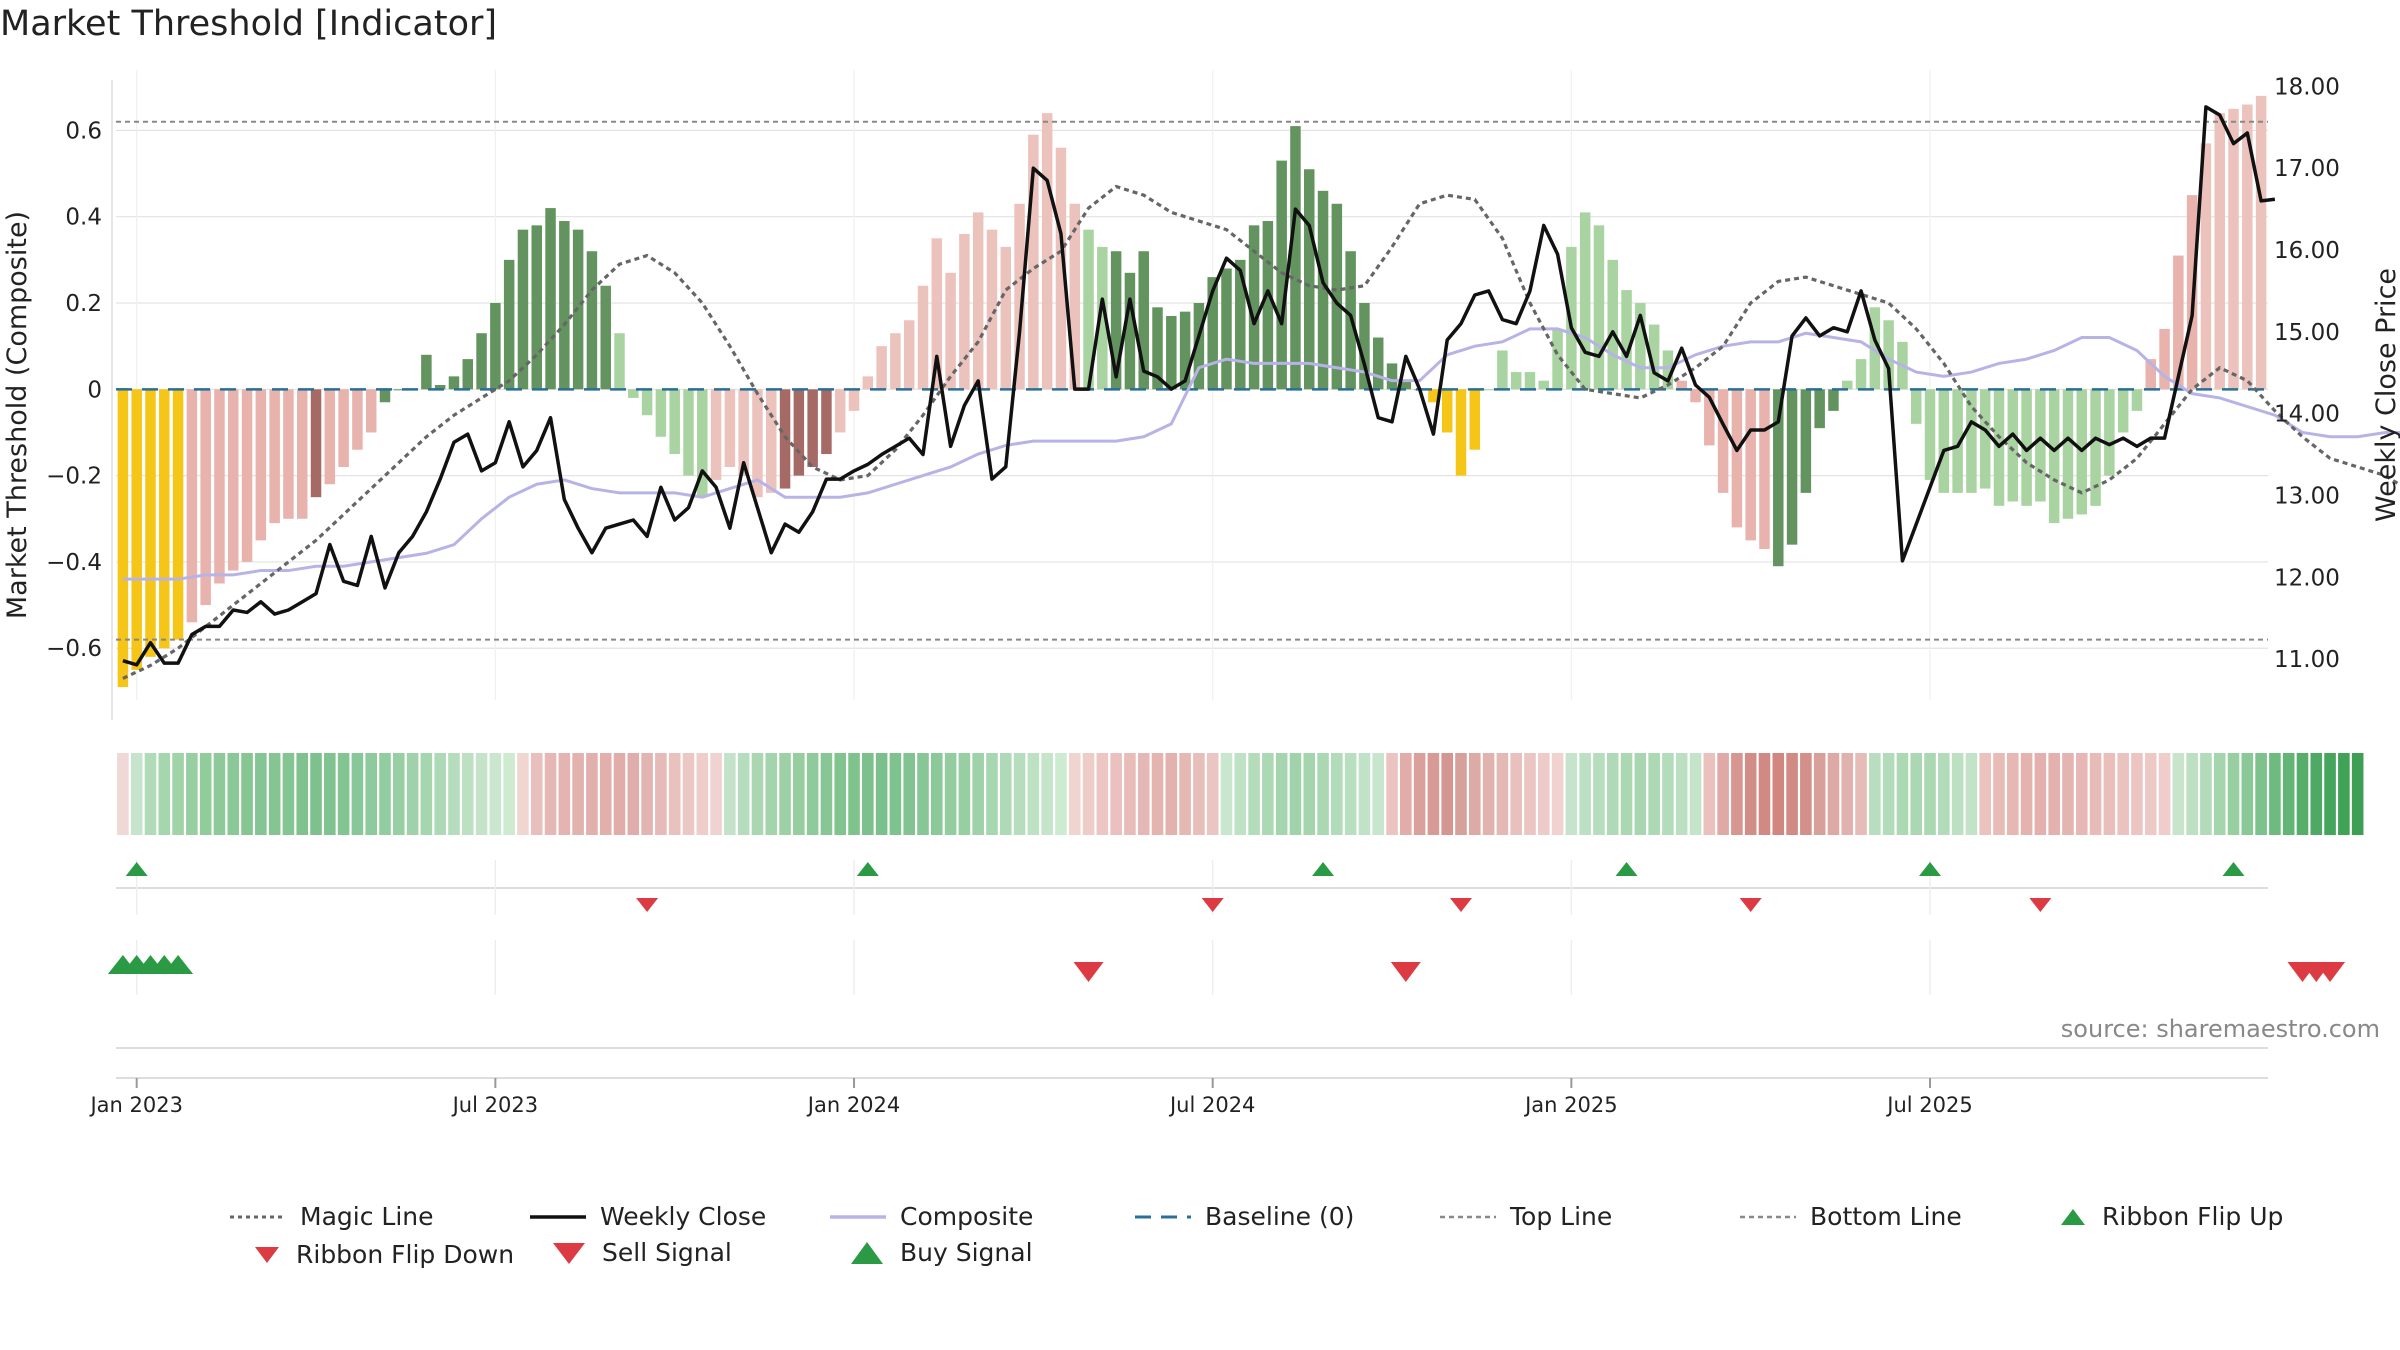  What do you see at coordinates (667, 1252) in the screenshot?
I see `legend-sell-signal-label: Sell Signal` at bounding box center [667, 1252].